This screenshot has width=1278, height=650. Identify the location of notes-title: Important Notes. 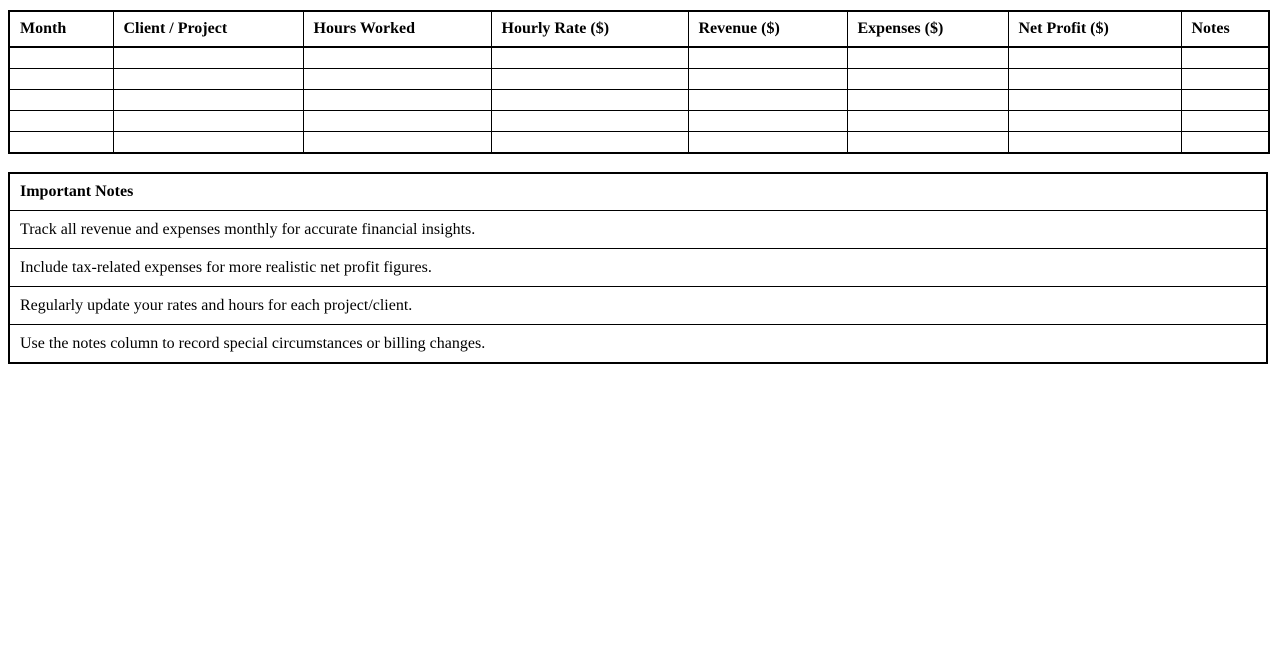
(638, 191).